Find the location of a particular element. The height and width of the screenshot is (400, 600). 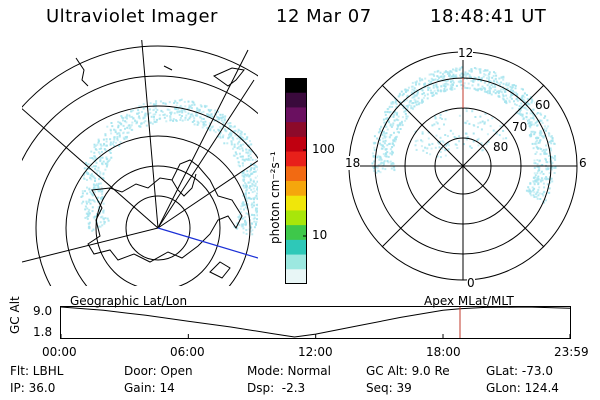

colorbar-frame is located at coordinates (296, 181).